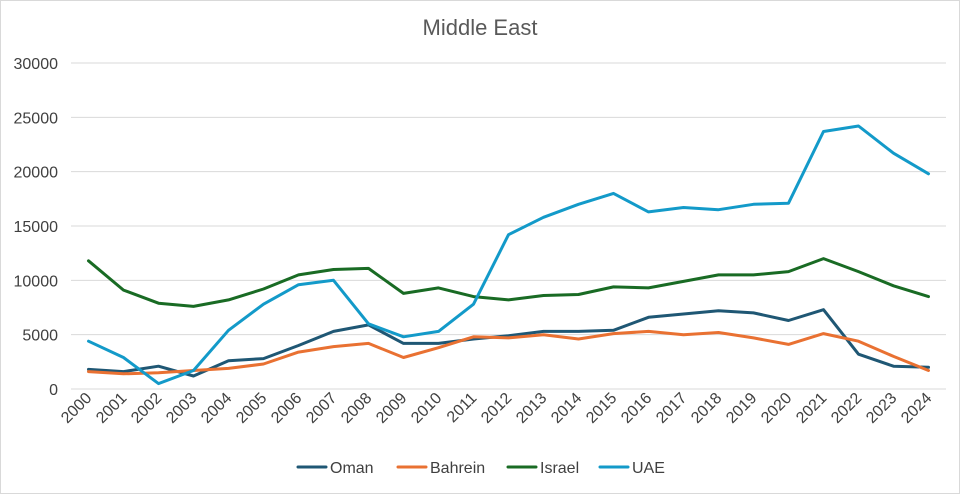 Image resolution: width=960 pixels, height=494 pixels. What do you see at coordinates (391, 408) in the screenshot?
I see `x-tick-label: 2009` at bounding box center [391, 408].